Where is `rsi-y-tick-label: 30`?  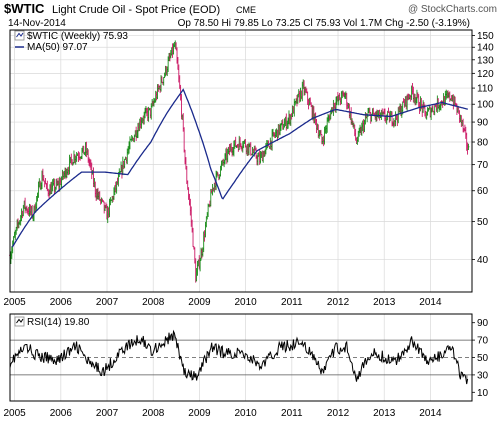
rsi-y-tick-label: 30 is located at coordinates (483, 375).